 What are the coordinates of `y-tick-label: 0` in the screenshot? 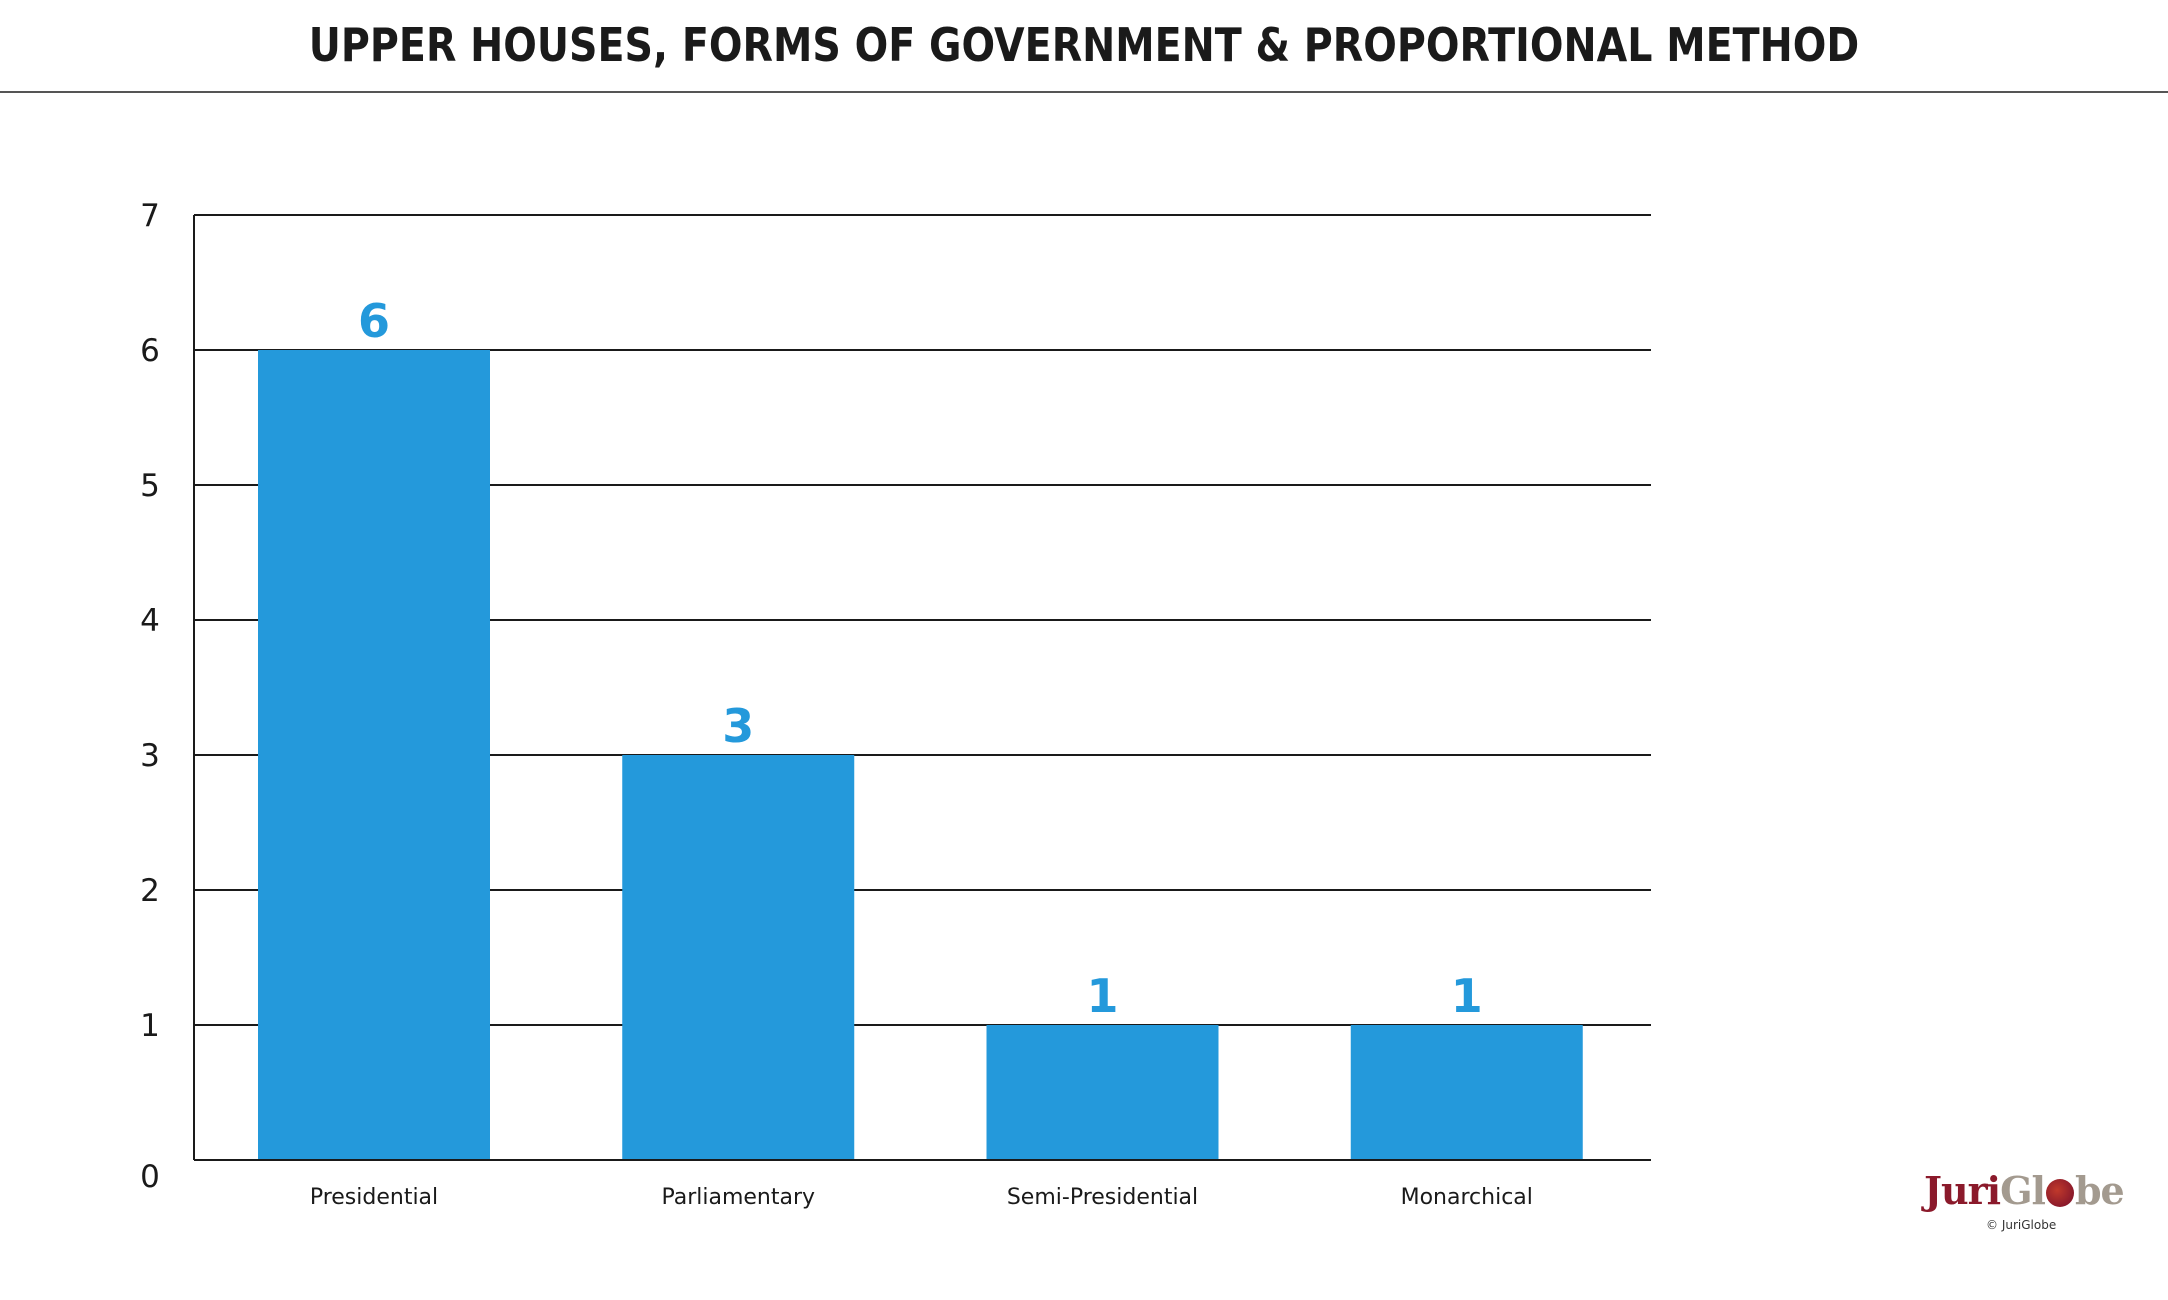 It's located at (150, 1177).